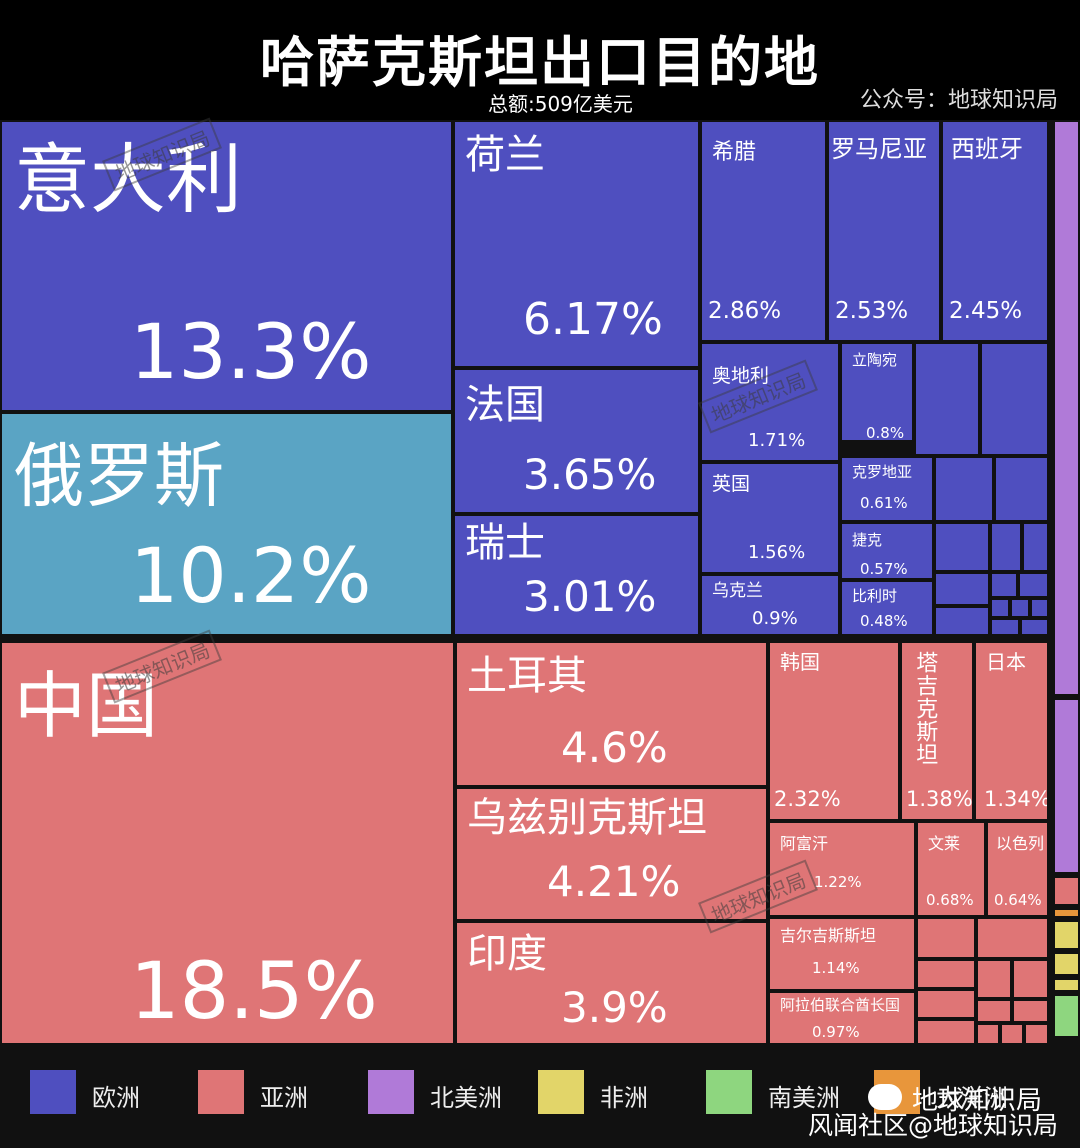 The height and width of the screenshot is (1148, 1080). Describe the element at coordinates (838, 882) in the screenshot. I see `cell-value-label: 1.22%` at that location.